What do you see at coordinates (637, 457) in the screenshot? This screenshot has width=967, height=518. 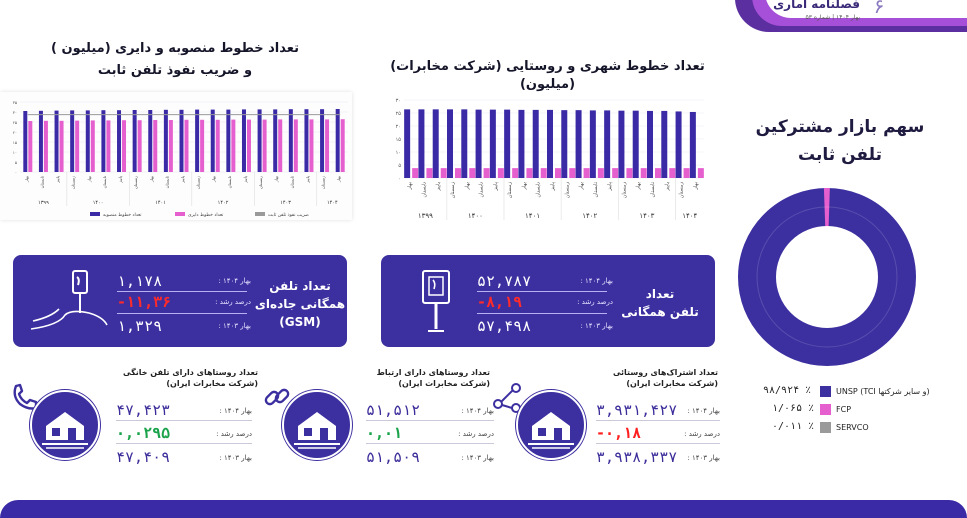 I see `rural-subs-1403-value: ۳,۹۳۸,۳۳۷` at bounding box center [637, 457].